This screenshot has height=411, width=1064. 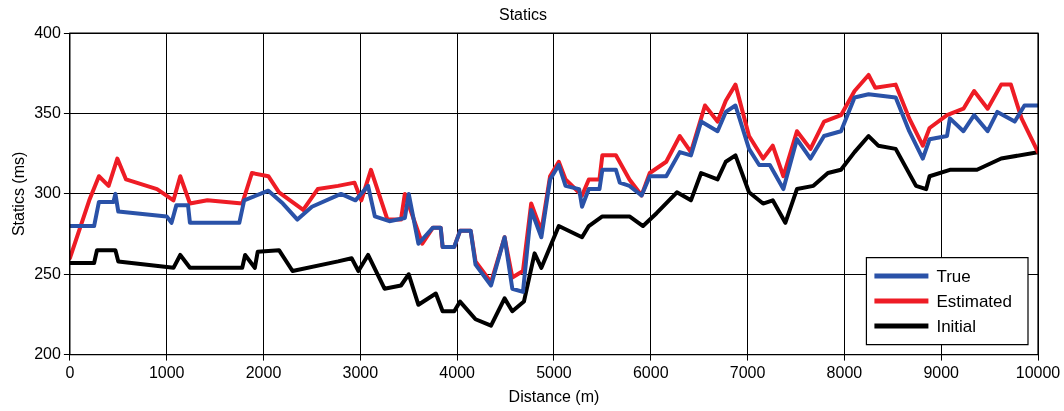 What do you see at coordinates (47, 32) in the screenshot?
I see `y-tick-label: 400` at bounding box center [47, 32].